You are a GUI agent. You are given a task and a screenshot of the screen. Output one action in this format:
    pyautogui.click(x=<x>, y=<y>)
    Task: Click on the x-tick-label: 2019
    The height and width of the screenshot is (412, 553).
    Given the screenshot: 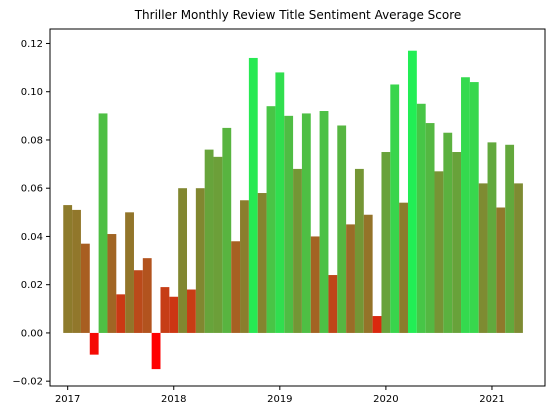 What is the action you would take?
    pyautogui.click(x=279, y=399)
    